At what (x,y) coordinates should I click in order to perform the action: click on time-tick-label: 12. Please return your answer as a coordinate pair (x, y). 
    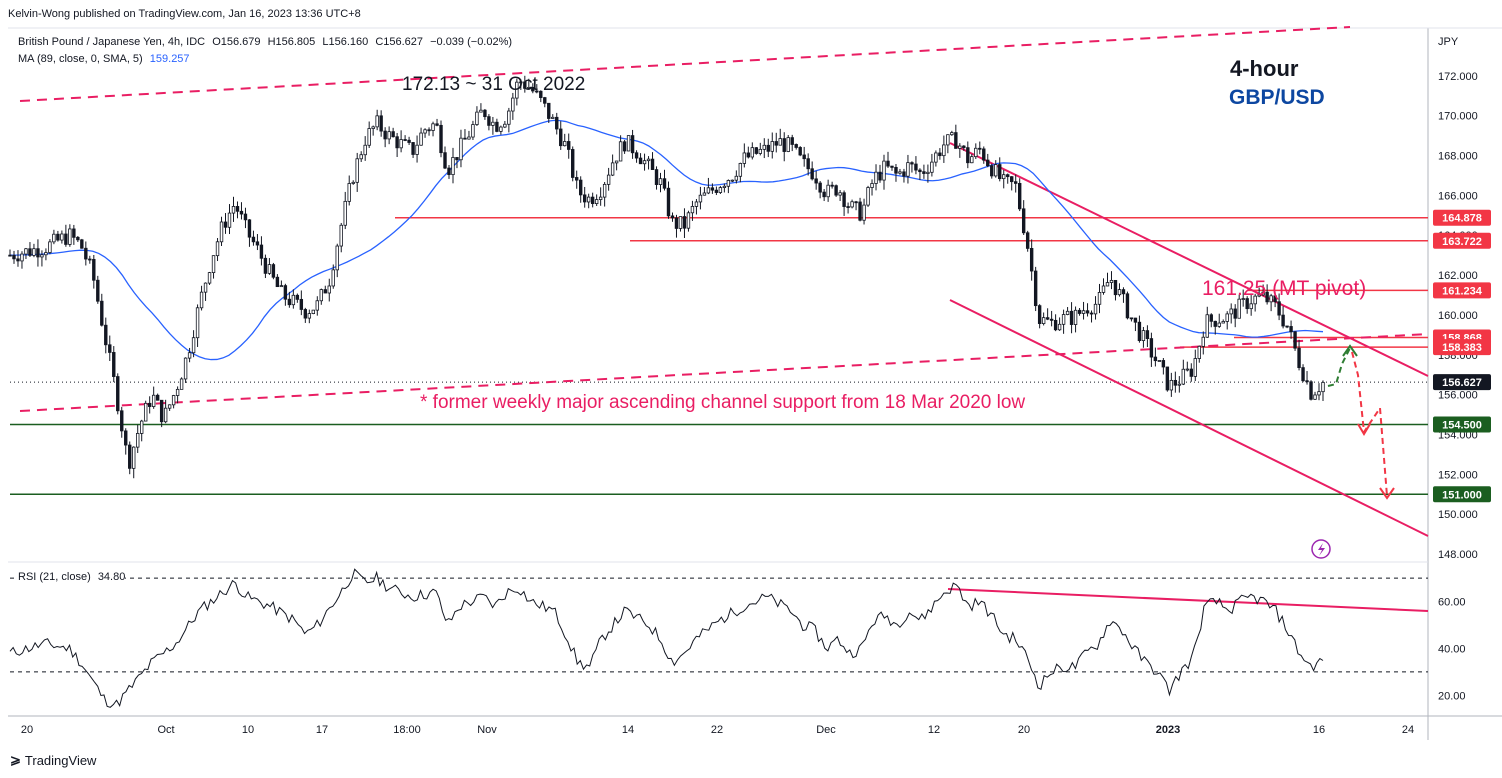
    Looking at the image, I should click on (934, 730).